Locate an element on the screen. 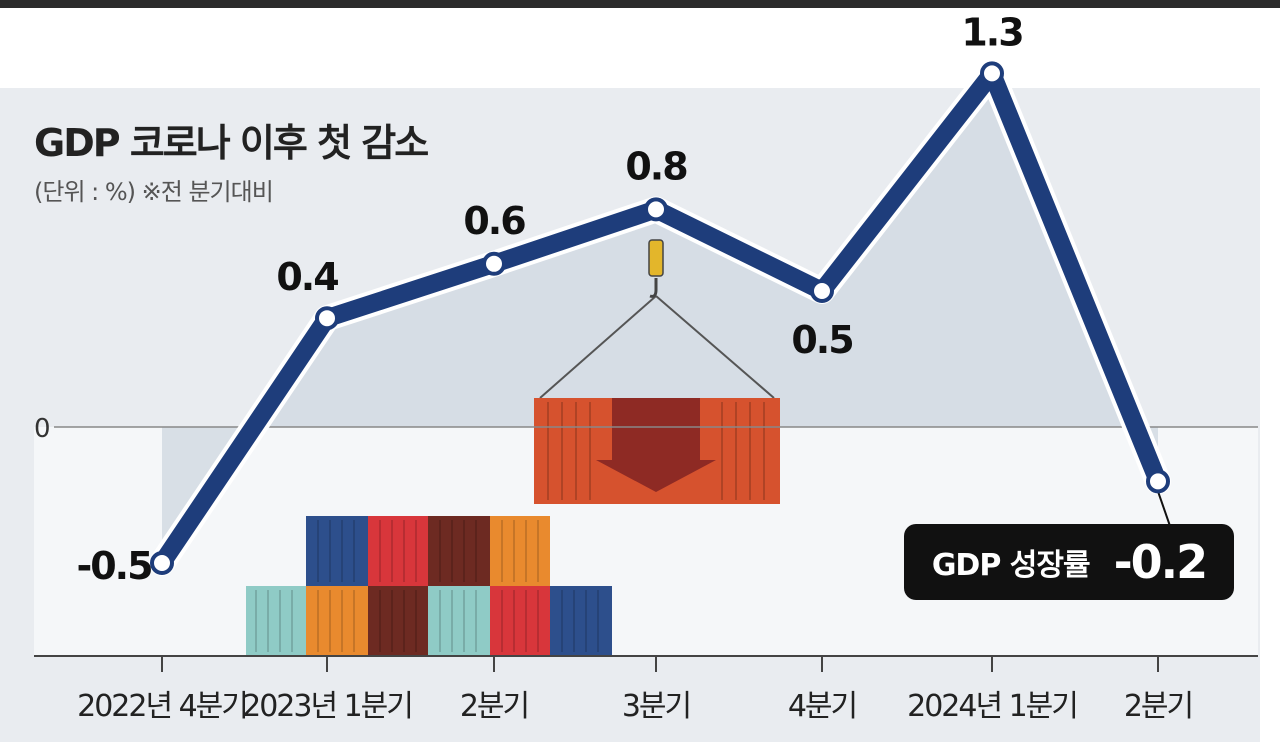 This screenshot has width=1280, height=742. data-label: 0.6 is located at coordinates (494, 221).